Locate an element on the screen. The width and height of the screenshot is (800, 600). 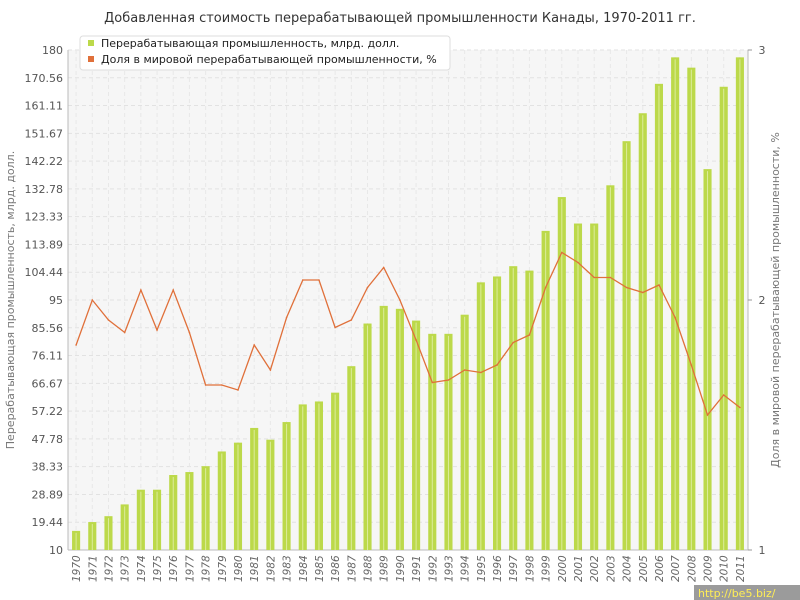
x-tick-label: 1989 is located at coordinates (385, 568).